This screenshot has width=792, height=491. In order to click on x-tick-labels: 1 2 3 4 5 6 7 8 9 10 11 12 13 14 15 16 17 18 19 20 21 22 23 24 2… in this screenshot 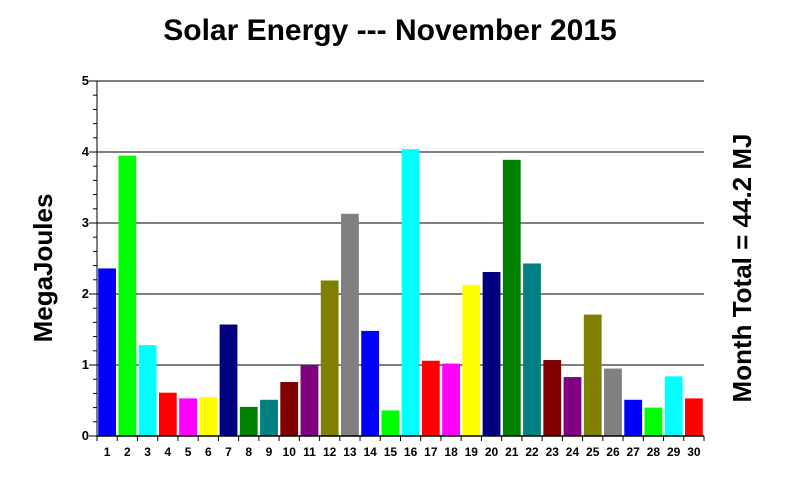, I will do `click(402, 452)`.